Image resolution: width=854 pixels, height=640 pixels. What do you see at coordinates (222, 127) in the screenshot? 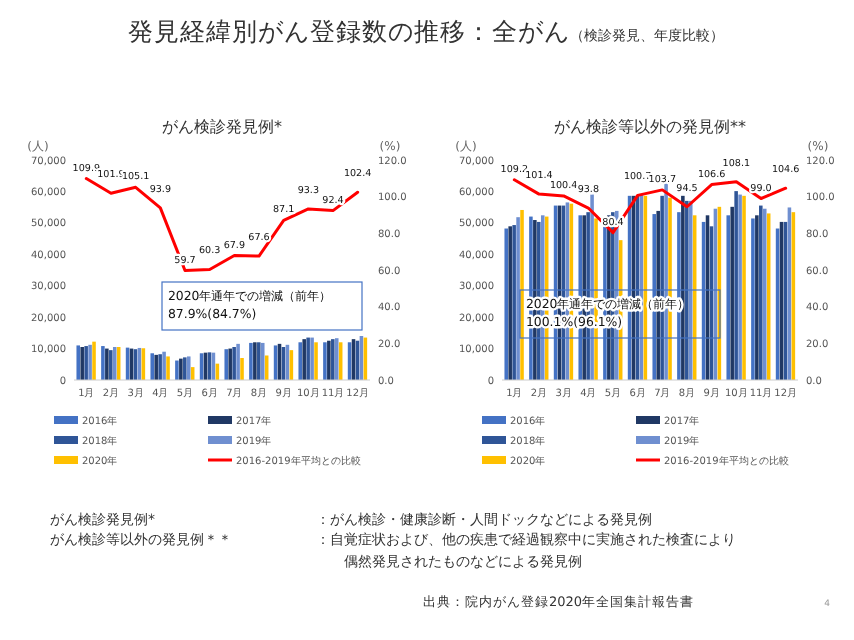
I see `chart-title: がん検診発見例*` at bounding box center [222, 127].